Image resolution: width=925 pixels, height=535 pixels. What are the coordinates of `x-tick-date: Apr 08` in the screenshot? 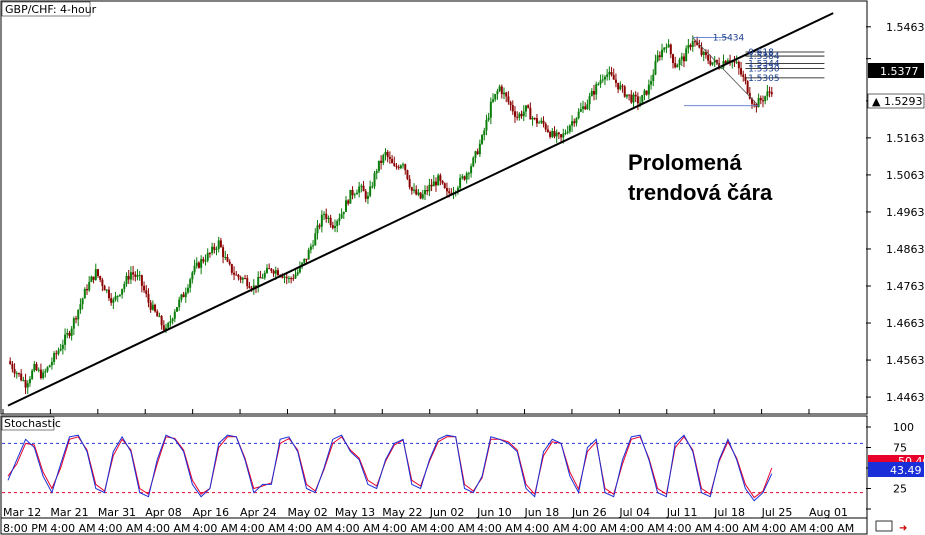 It's located at (163, 512).